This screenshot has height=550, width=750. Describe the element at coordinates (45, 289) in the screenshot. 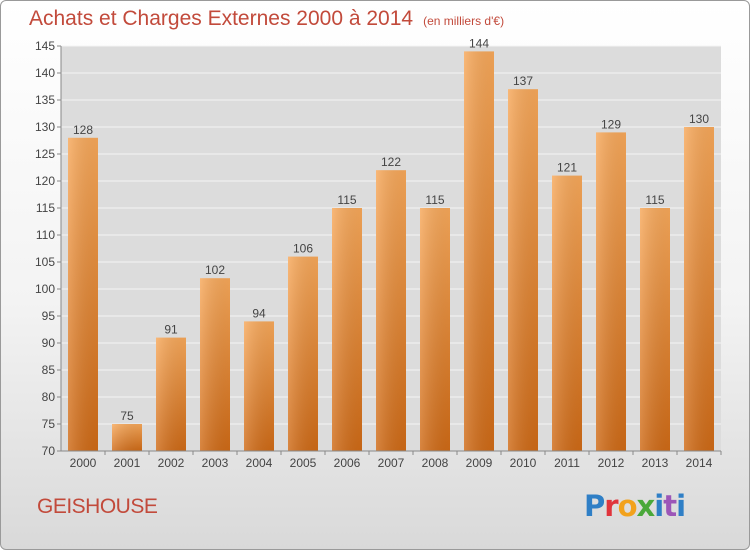

I see `y-tick-label: 100` at that location.